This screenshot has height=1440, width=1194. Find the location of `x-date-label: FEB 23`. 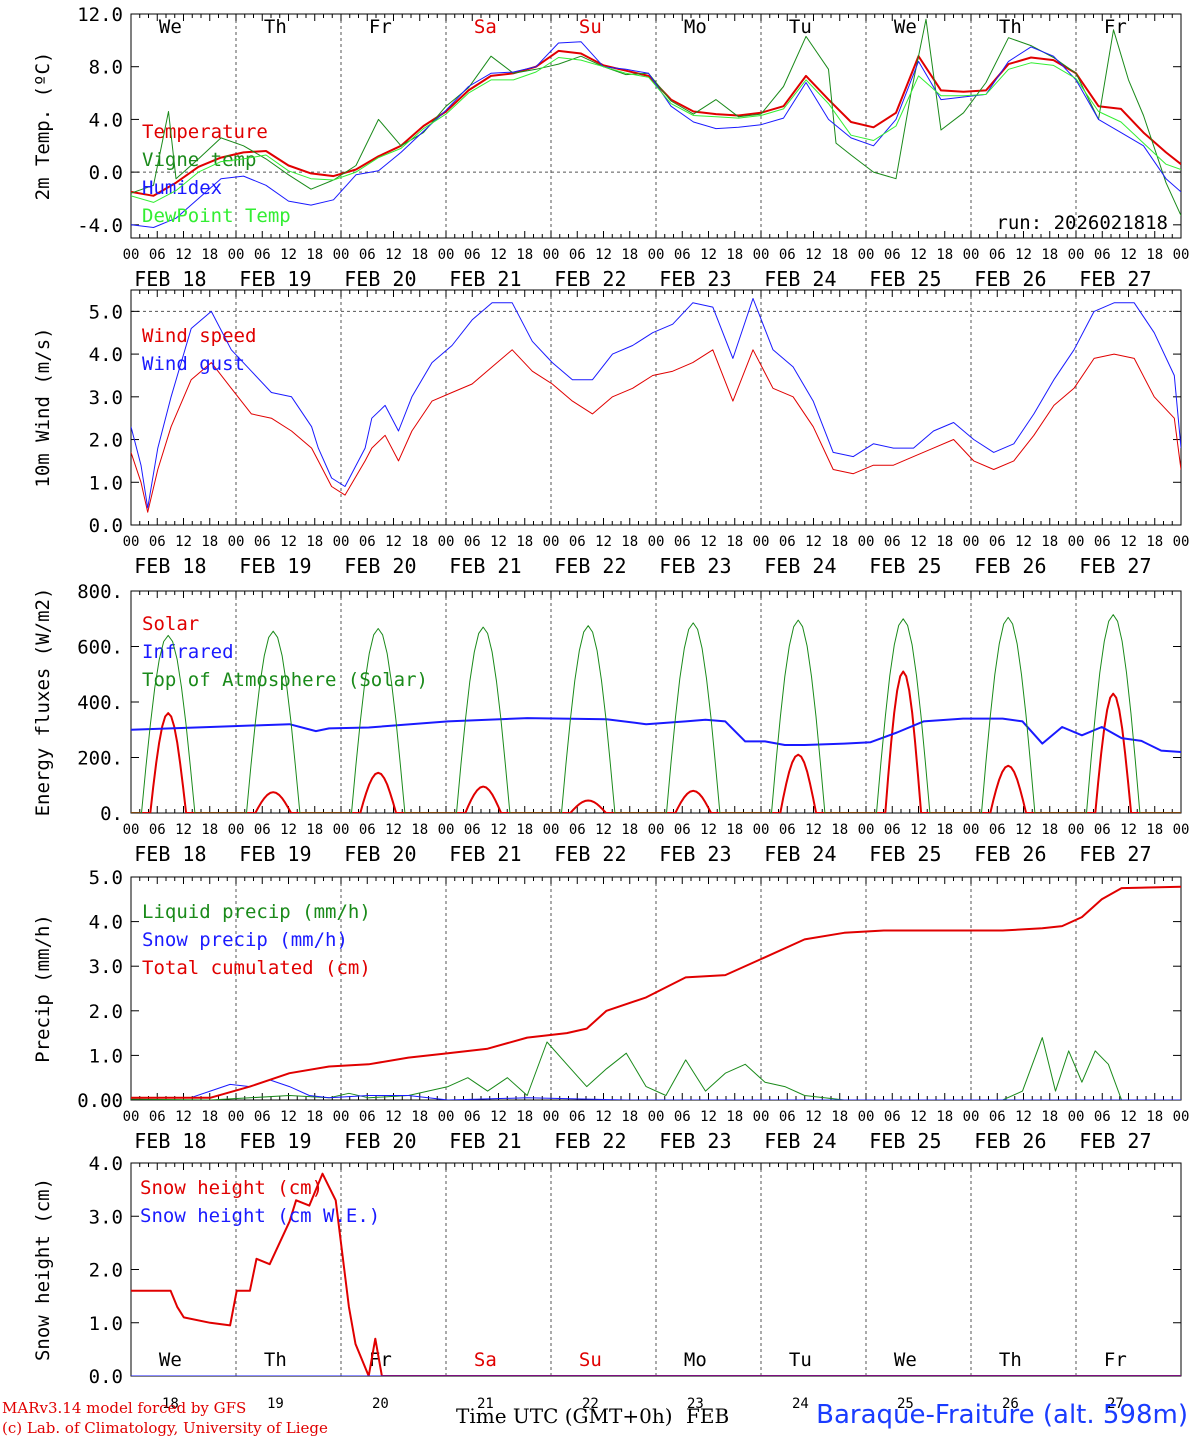

x-date-label: FEB 23 is located at coordinates (695, 566).